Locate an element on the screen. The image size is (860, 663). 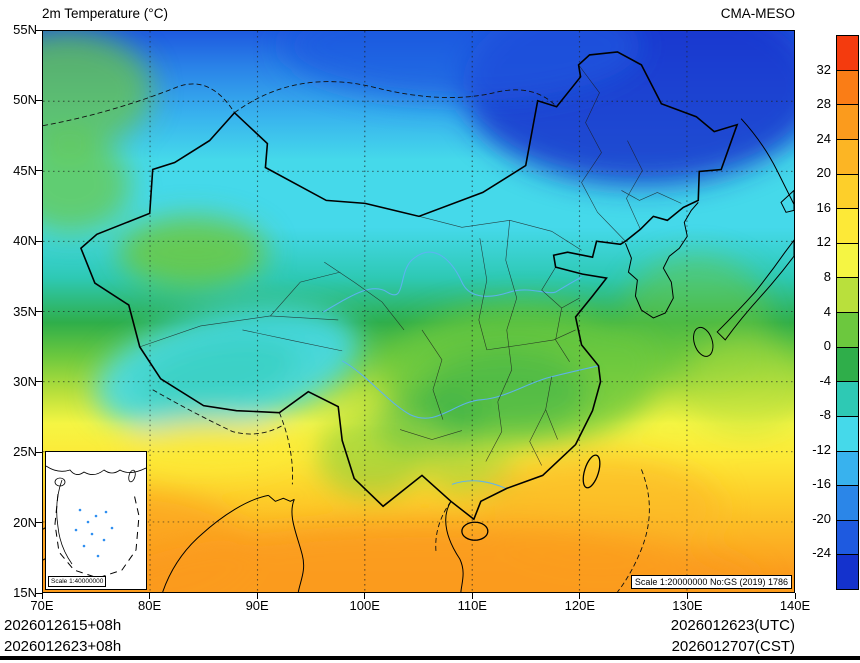
inset-map-canvas is located at coordinates (96, 522).